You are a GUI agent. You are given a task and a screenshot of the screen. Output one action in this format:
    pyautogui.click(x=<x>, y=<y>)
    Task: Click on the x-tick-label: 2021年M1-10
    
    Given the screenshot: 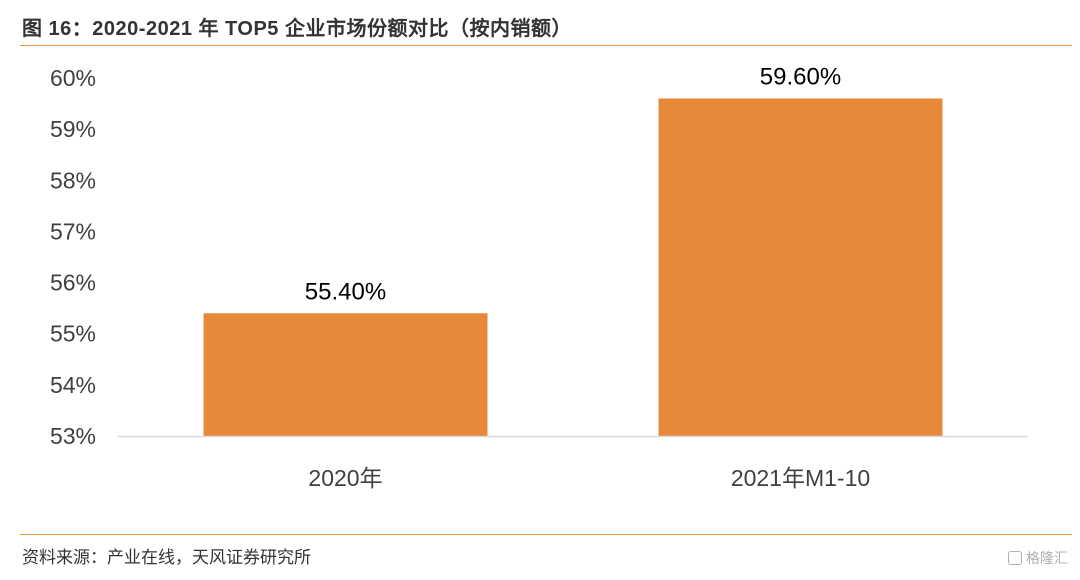 What is the action you would take?
    pyautogui.click(x=800, y=478)
    